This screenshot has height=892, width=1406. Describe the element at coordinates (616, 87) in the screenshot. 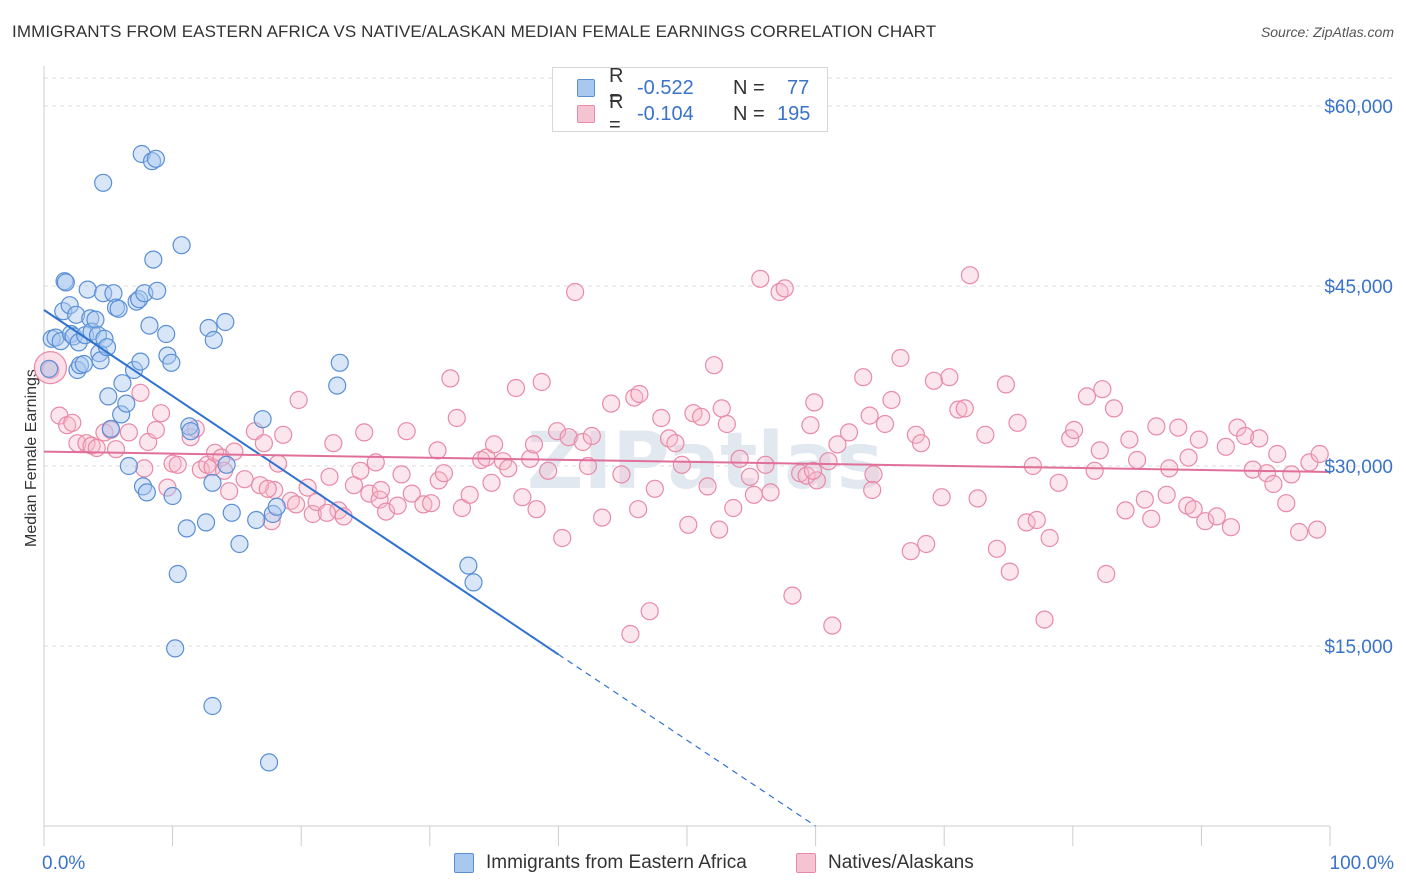

I see `legend-r-label: R =` at that location.